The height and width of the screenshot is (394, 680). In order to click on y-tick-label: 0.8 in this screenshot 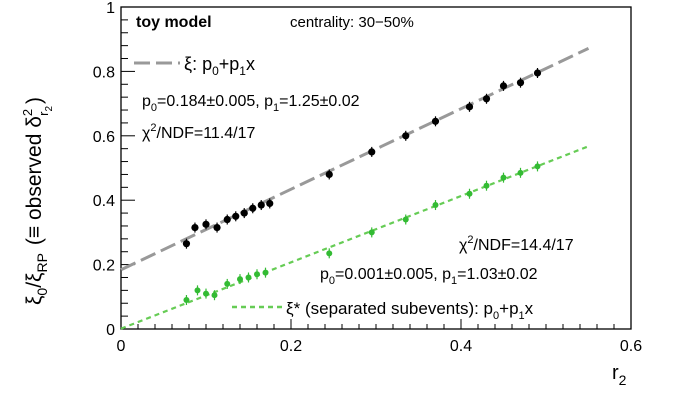, I will do `click(104, 72)`.